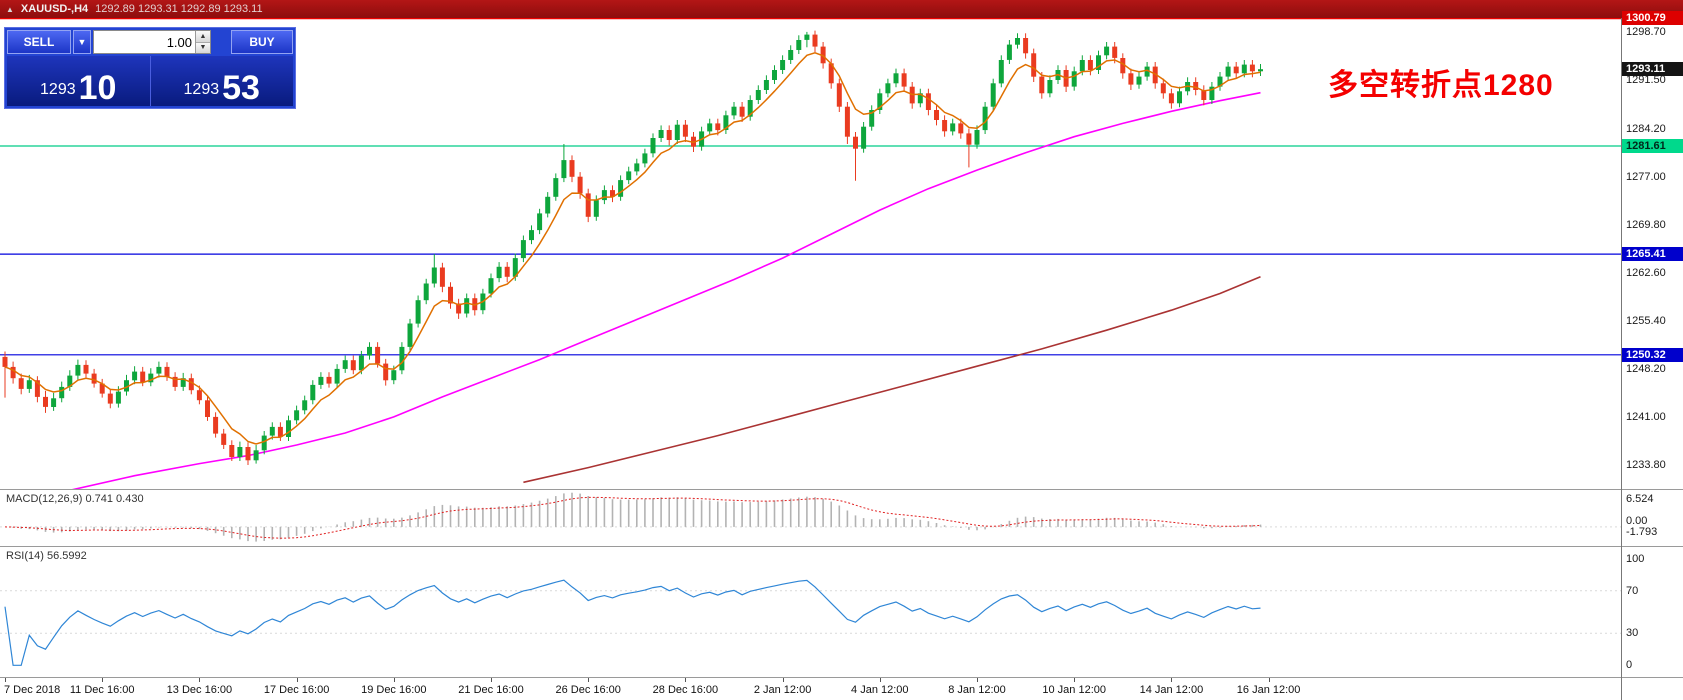  I want to click on rsi-axis-label: 100, so click(1635, 558).